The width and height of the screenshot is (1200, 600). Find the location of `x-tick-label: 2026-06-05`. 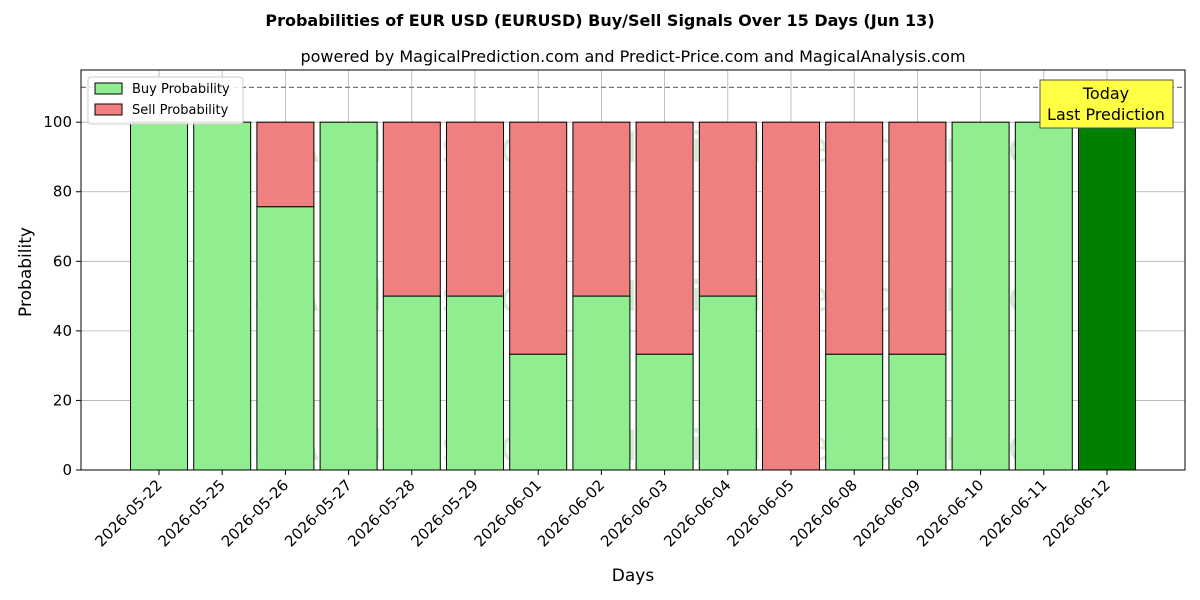

x-tick-label: 2026-06-05 is located at coordinates (760, 513).